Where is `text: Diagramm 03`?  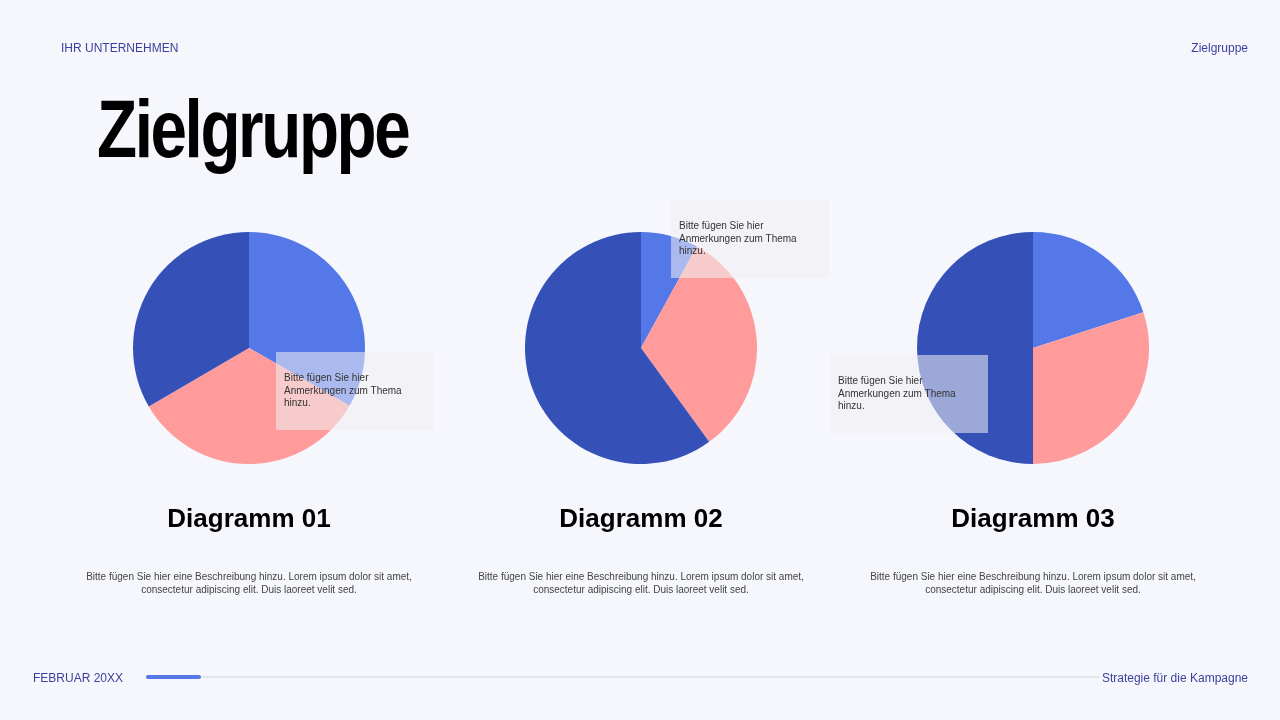 text: Diagramm 03 is located at coordinates (1033, 518).